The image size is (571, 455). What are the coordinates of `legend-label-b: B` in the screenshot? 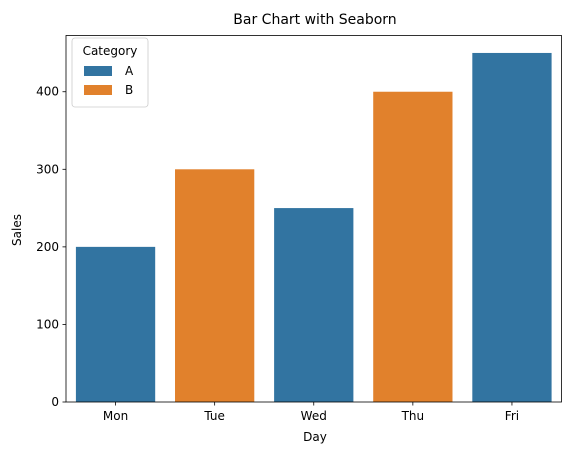 It's located at (129, 90).